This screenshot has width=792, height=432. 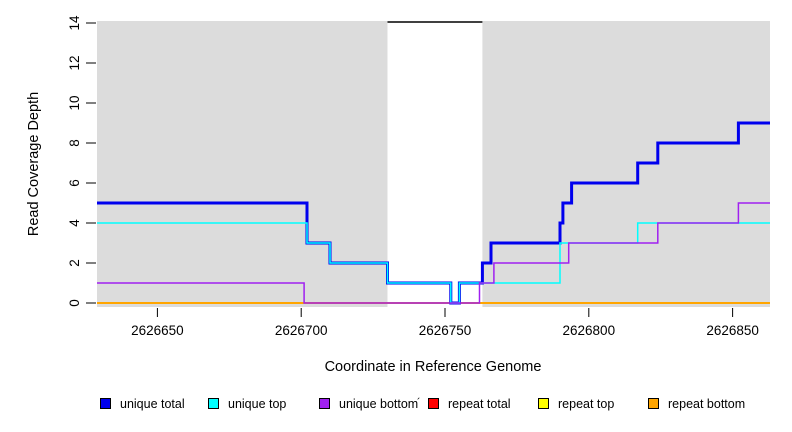 What do you see at coordinates (74, 62) in the screenshot?
I see `y-tick-label: 12` at bounding box center [74, 62].